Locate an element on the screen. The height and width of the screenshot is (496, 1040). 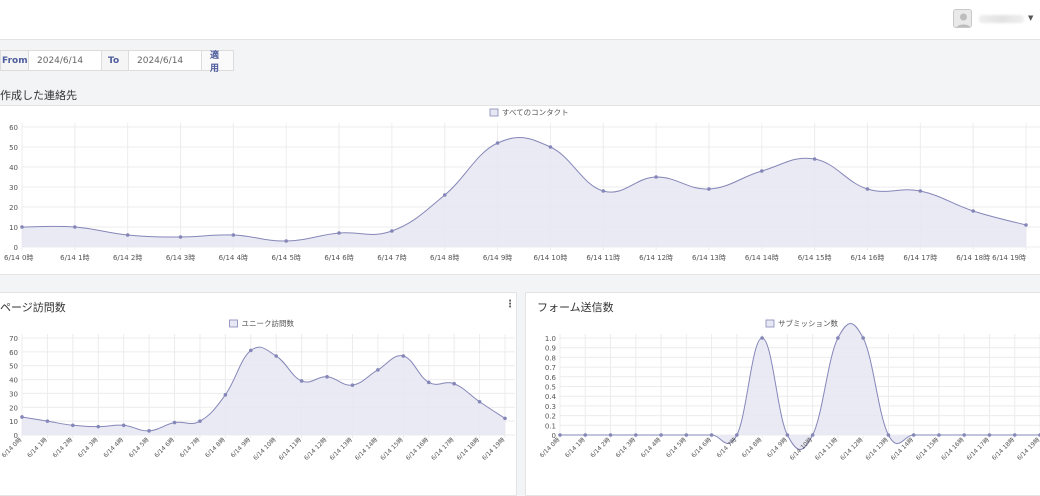
series-line is located at coordinates (800, 386).